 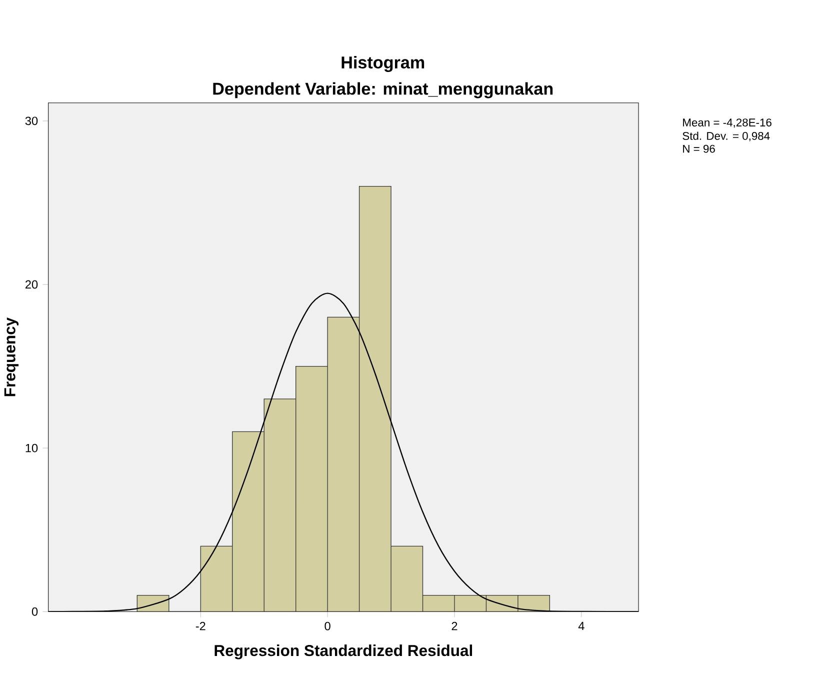 I want to click on y-tick-label: 0, so click(x=35, y=612).